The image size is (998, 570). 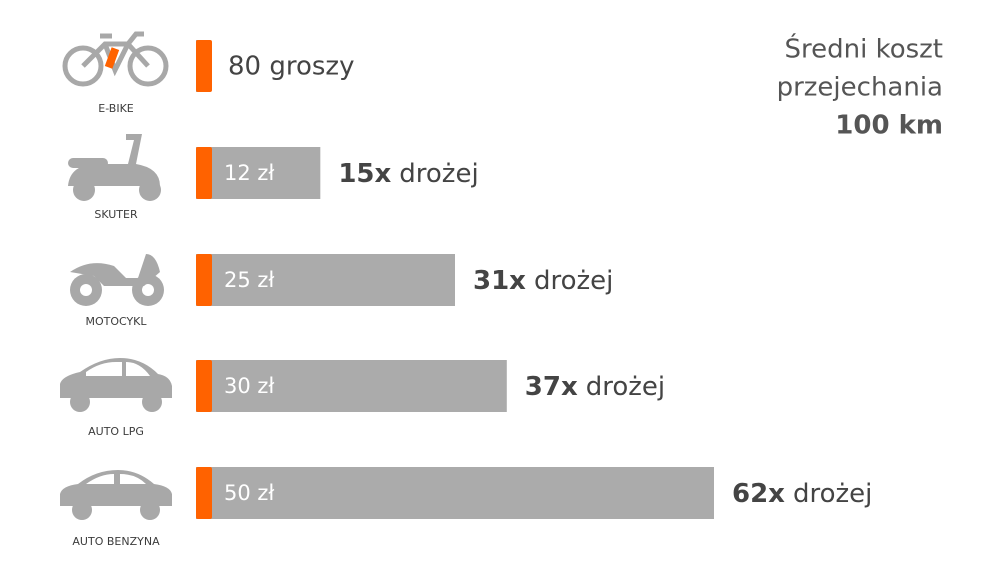 I want to click on title-line: Średni koszt, so click(x=863, y=49).